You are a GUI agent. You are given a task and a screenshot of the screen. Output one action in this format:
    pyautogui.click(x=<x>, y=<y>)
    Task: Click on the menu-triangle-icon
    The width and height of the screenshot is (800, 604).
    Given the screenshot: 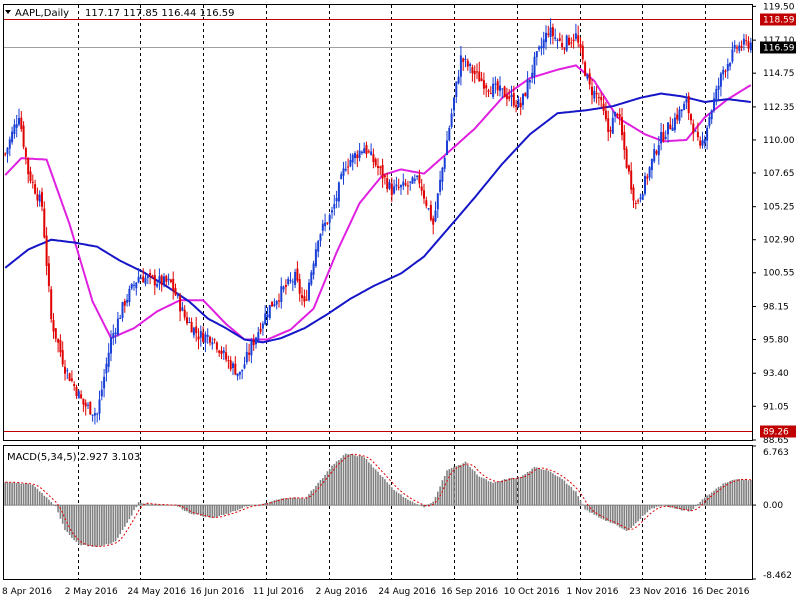 What is the action you would take?
    pyautogui.click(x=8, y=12)
    